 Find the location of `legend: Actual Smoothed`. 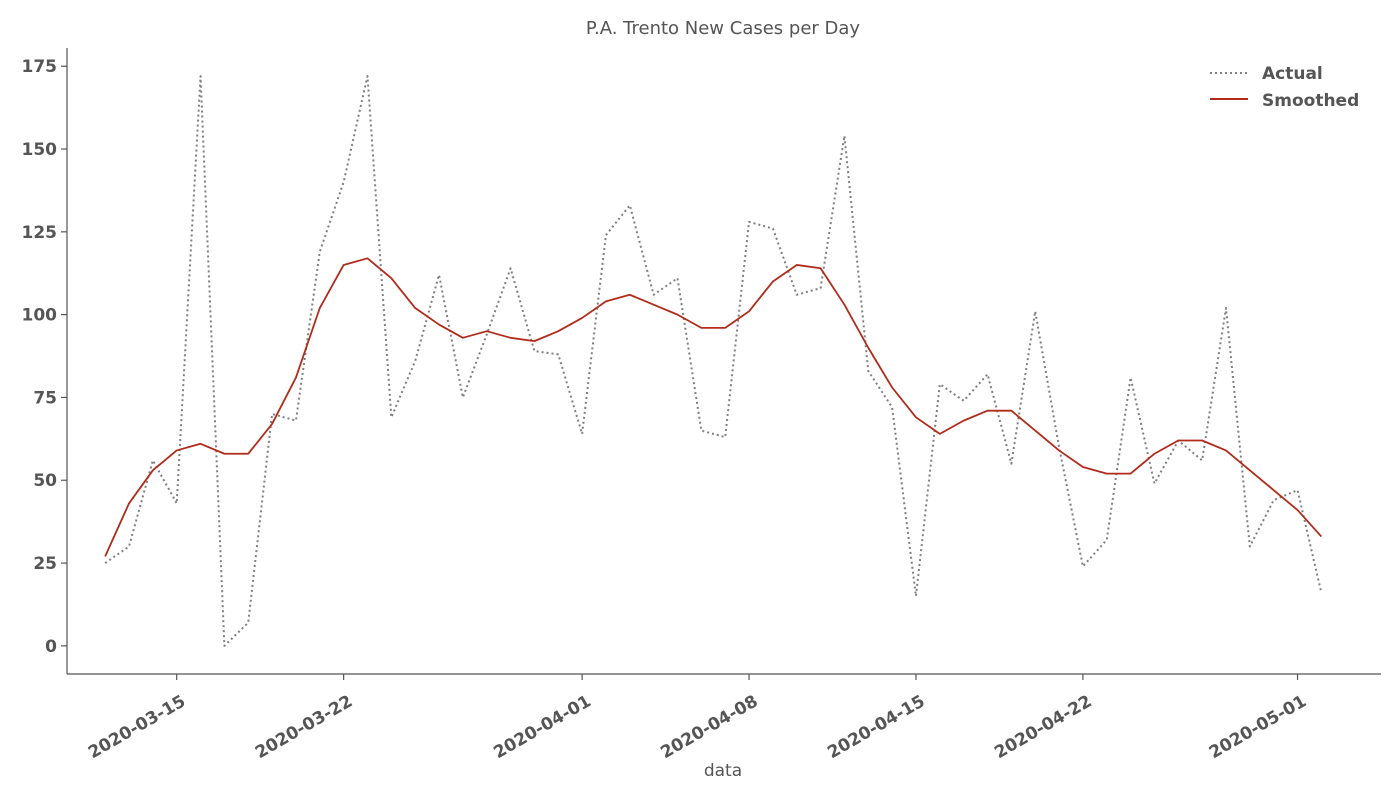

legend: Actual Smoothed is located at coordinates (1284, 87).